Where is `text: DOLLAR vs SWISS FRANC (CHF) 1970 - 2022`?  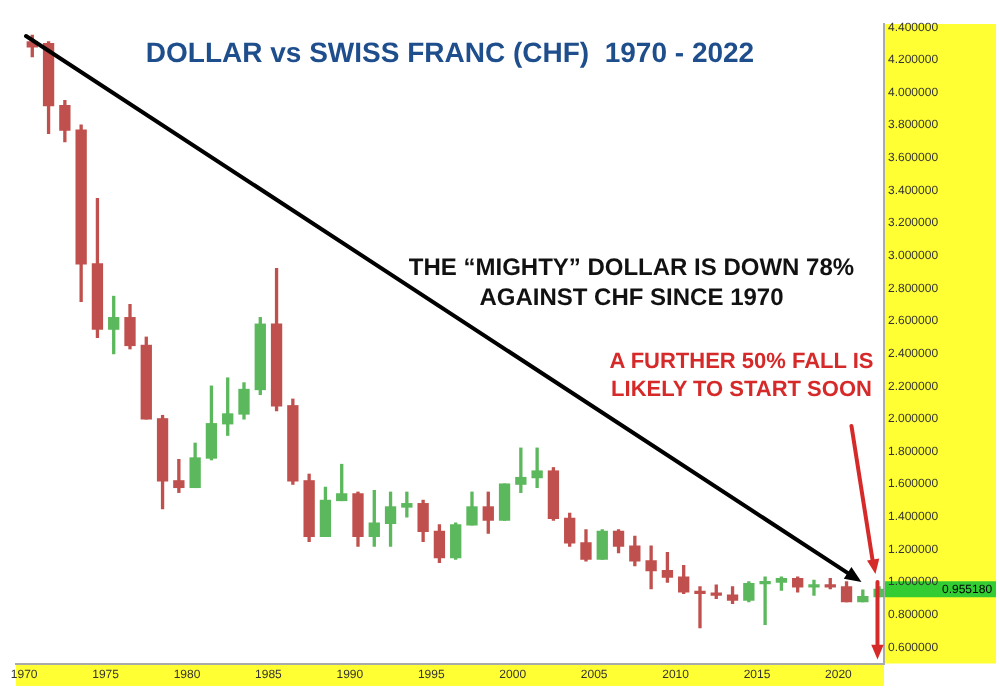
text: DOLLAR vs SWISS FRANC (CHF) 1970 - 2022 is located at coordinates (450, 51).